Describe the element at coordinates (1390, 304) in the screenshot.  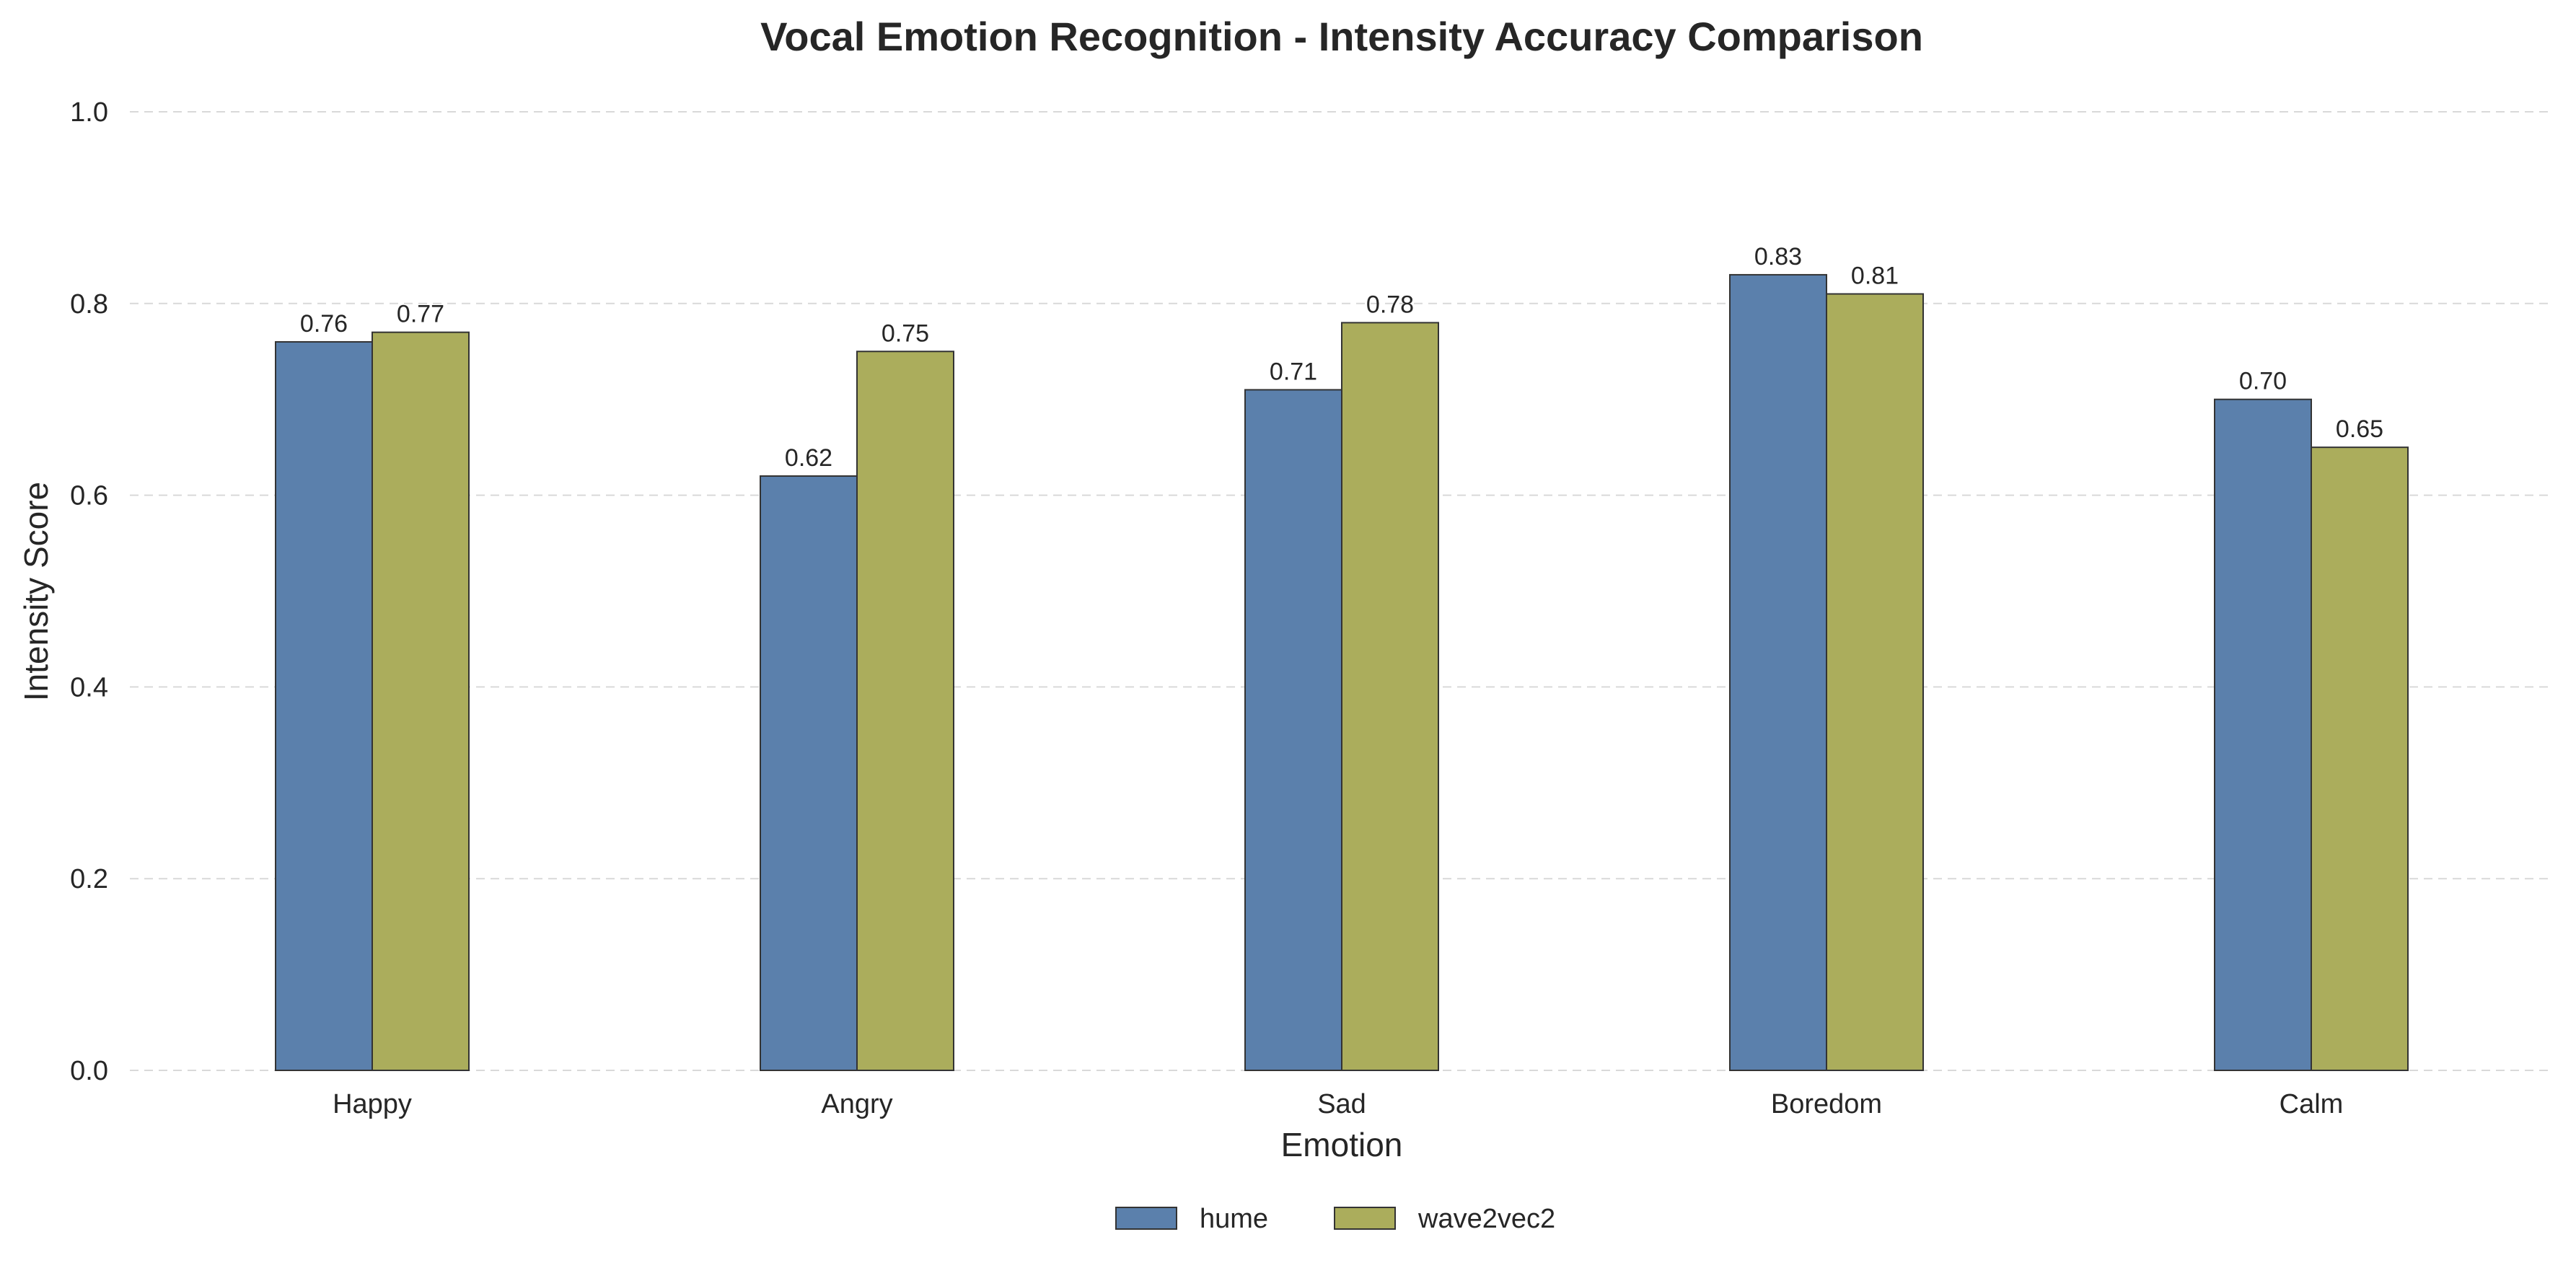
I see `bar-value-label: 0.78` at that location.